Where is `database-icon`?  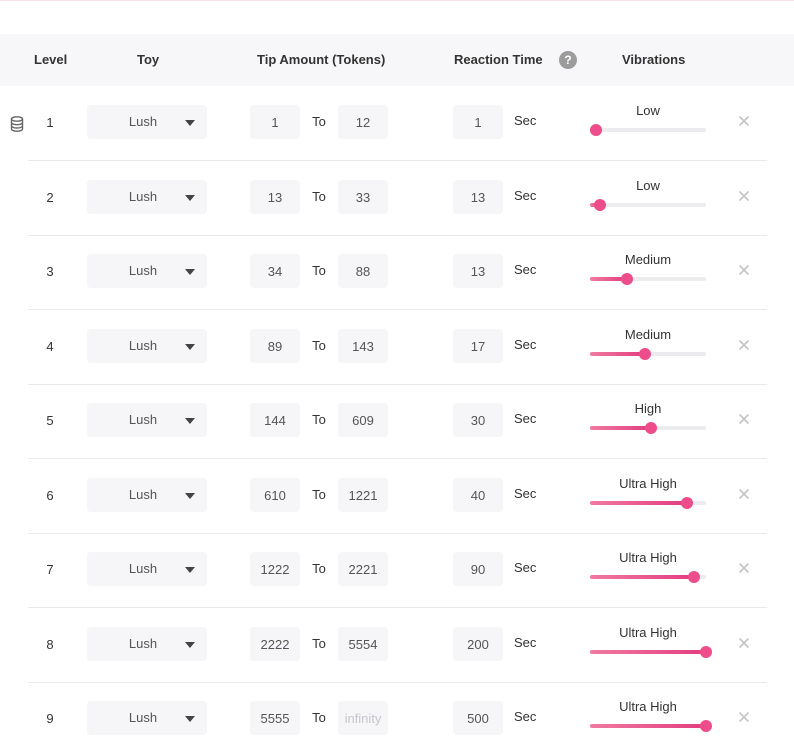
database-icon is located at coordinates (17, 124).